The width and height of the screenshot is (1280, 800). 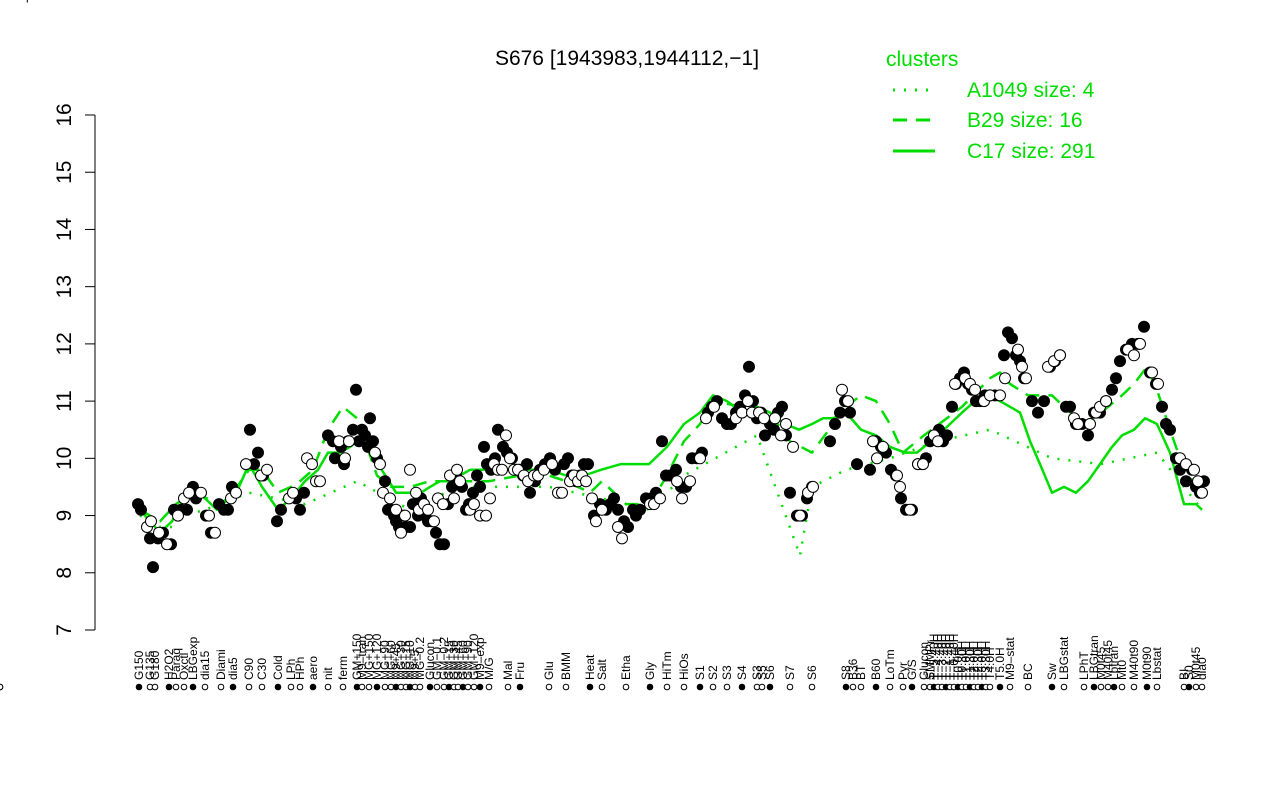 What do you see at coordinates (64, 458) in the screenshot?
I see `y-tick-label: 10` at bounding box center [64, 458].